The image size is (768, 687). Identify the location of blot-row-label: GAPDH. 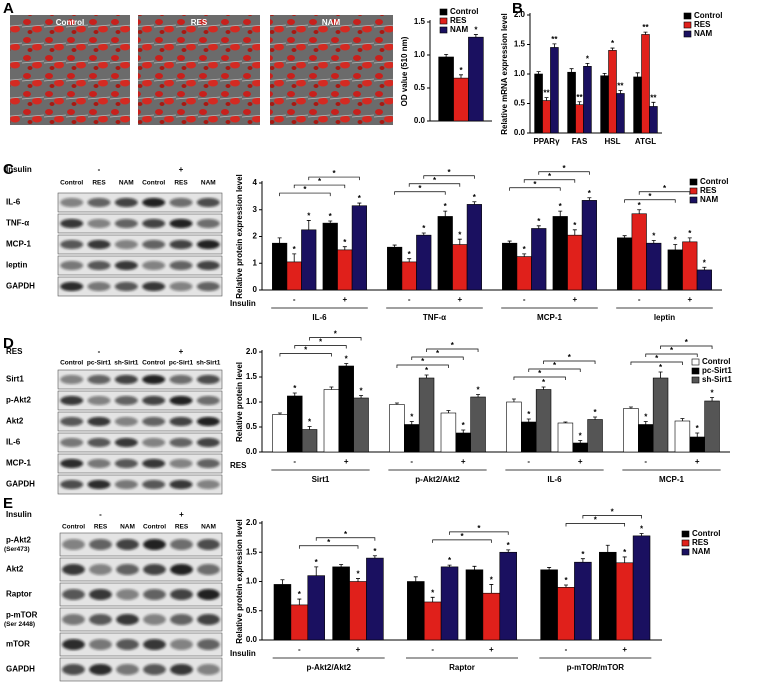
(20, 484).